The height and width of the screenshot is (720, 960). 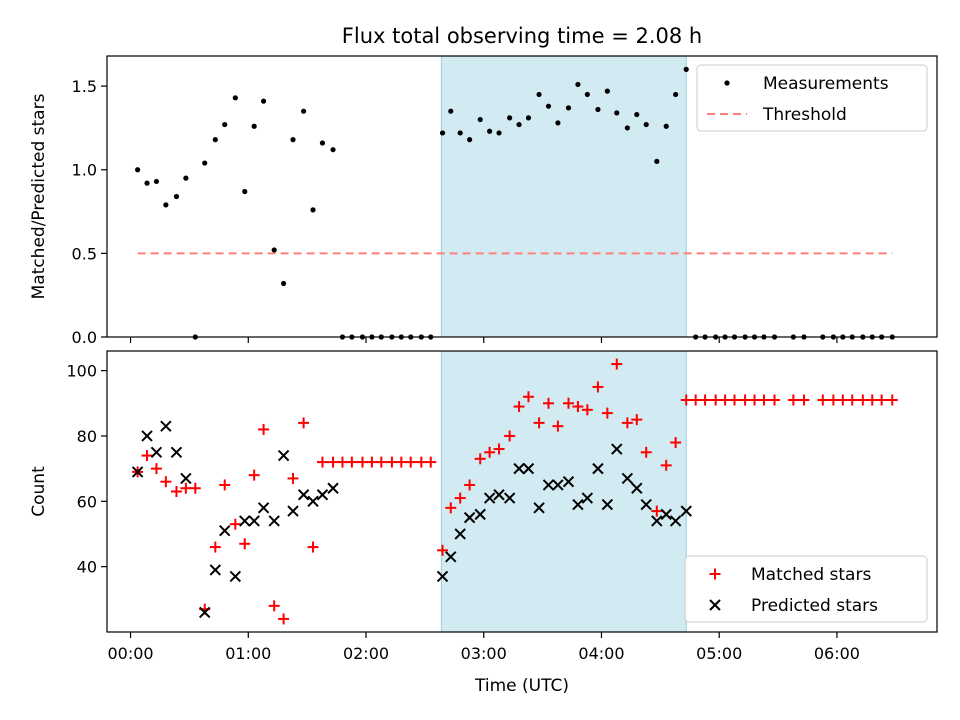 What do you see at coordinates (248, 653) in the screenshot?
I see `x-tick-label-1: 01:00` at bounding box center [248, 653].